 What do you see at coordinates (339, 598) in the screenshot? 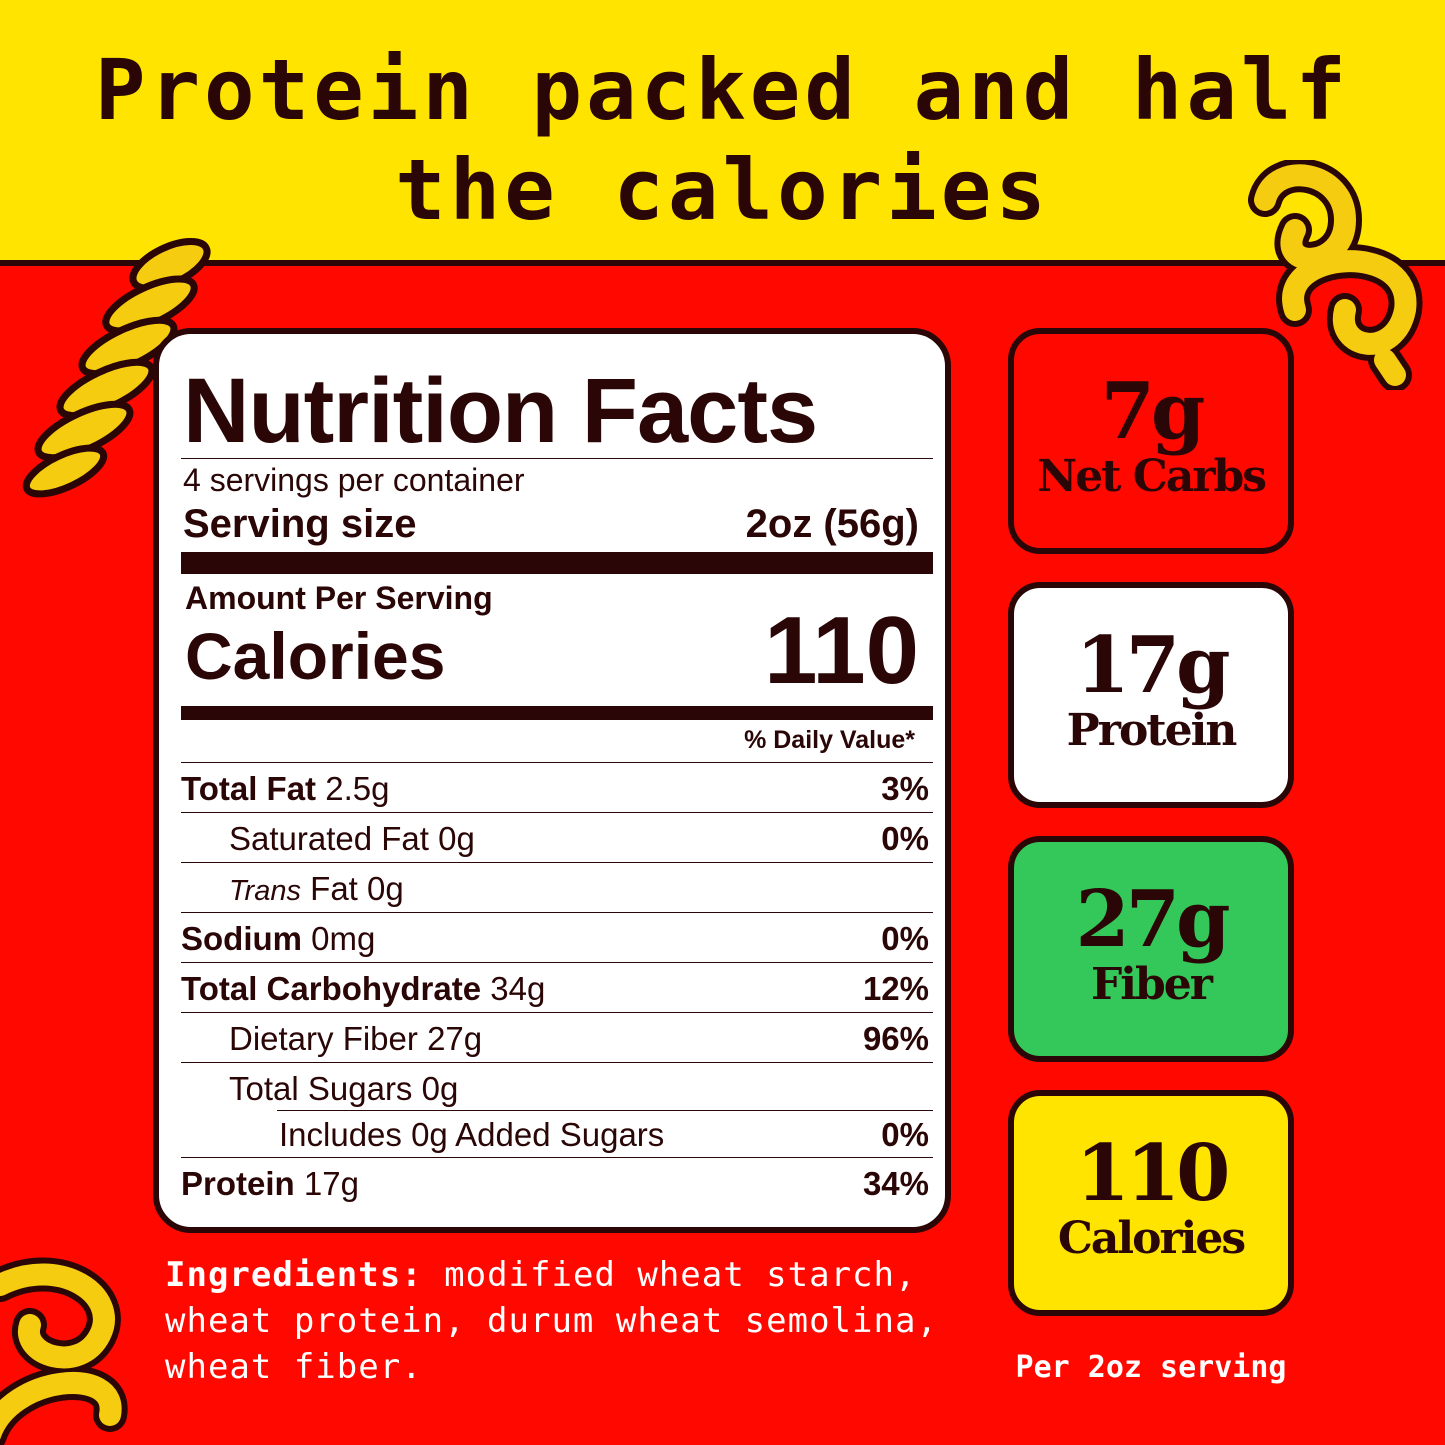
I see `amount-per-serving: Amount Per Serving` at bounding box center [339, 598].